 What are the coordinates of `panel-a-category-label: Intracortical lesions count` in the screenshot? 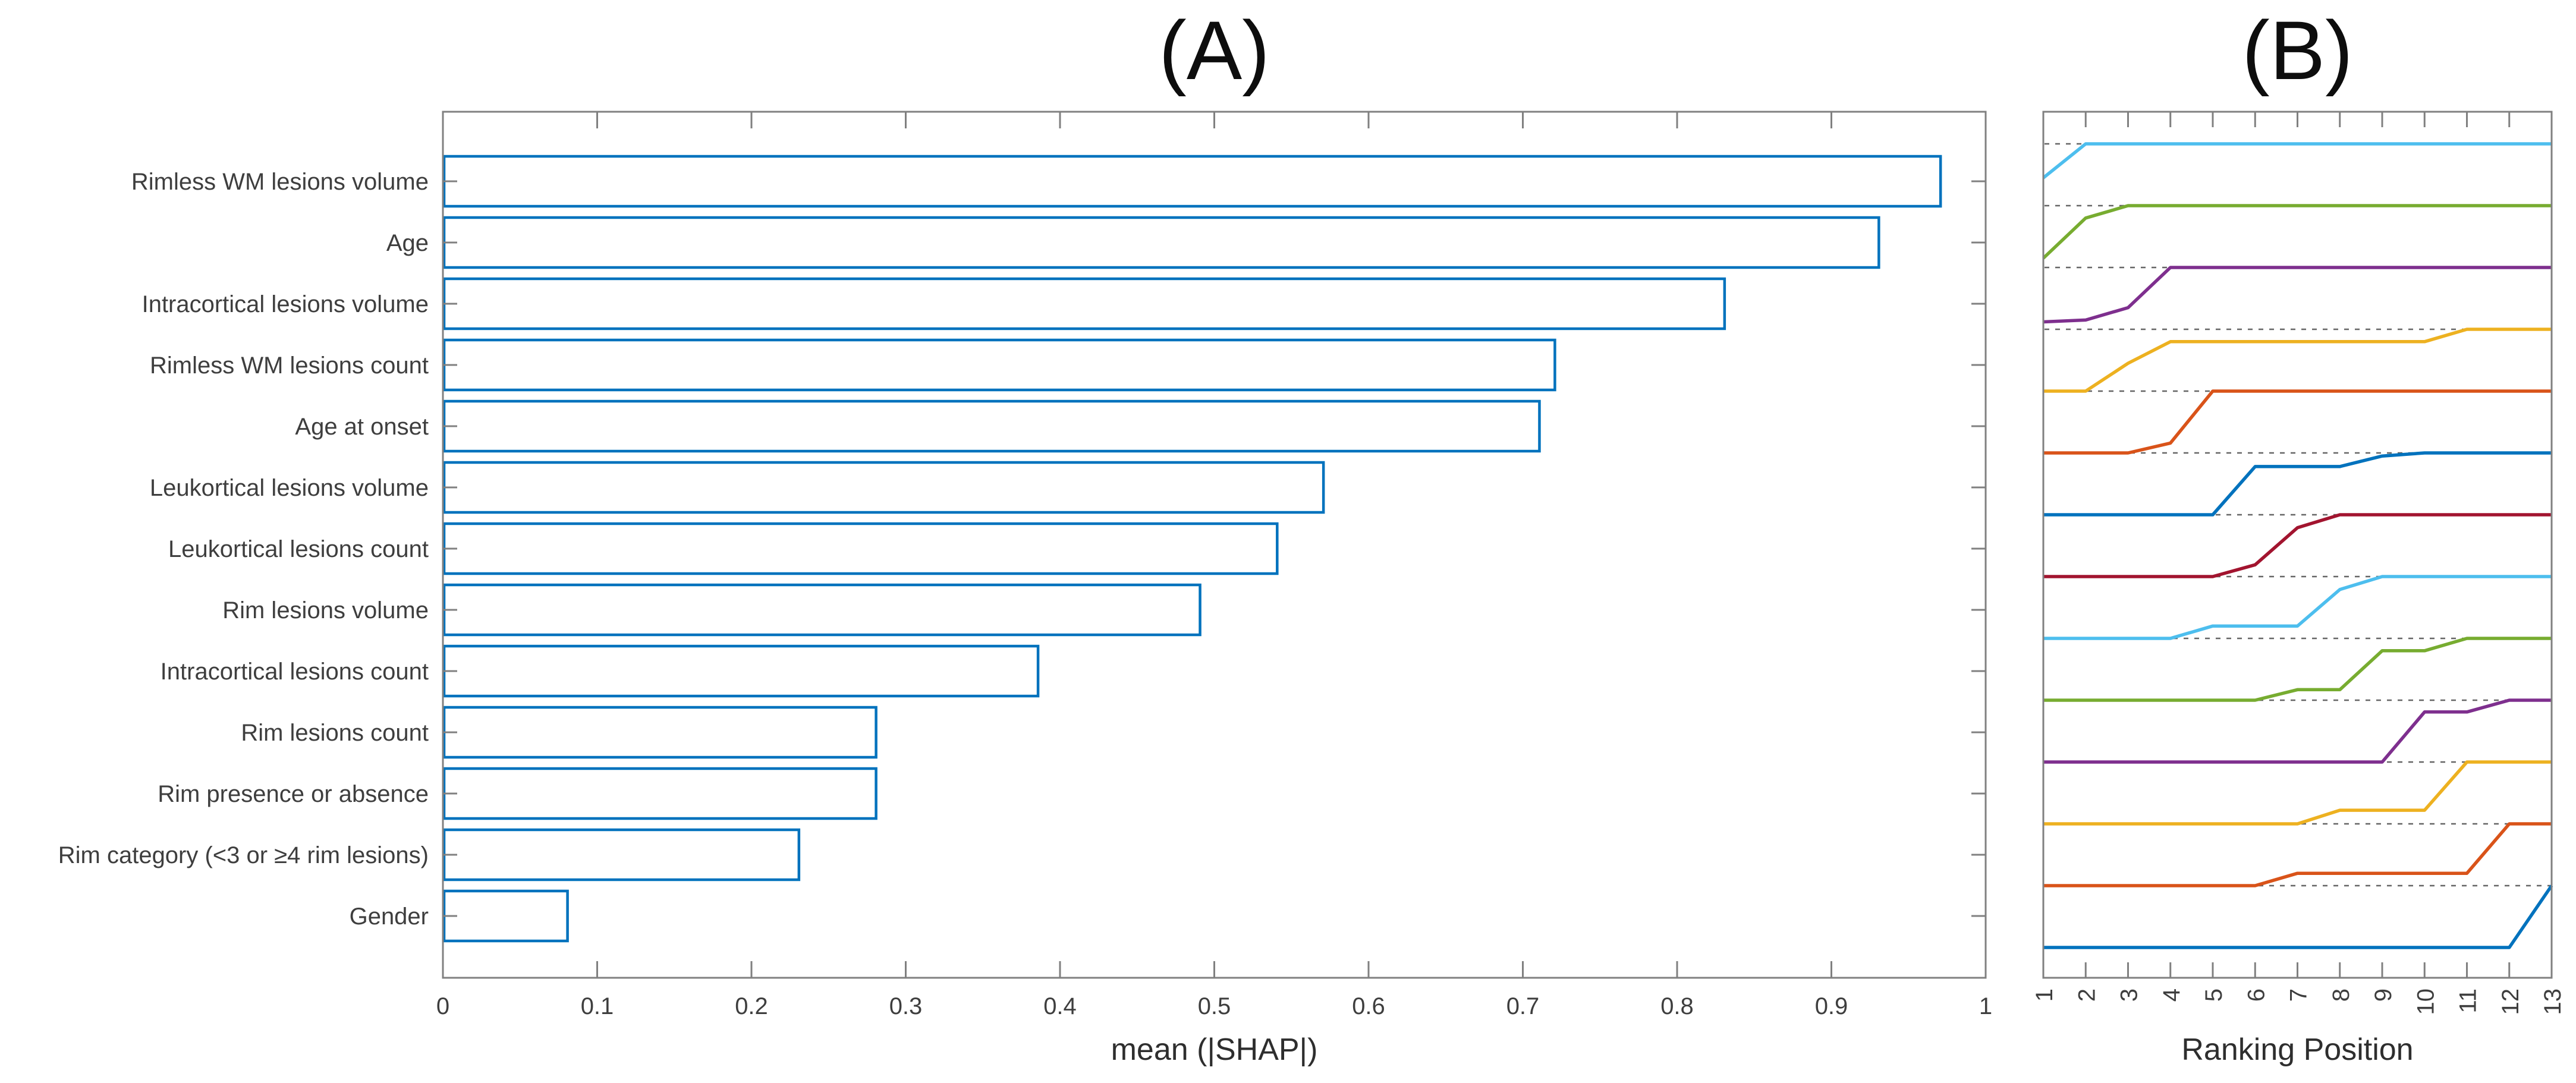 It's located at (295, 672).